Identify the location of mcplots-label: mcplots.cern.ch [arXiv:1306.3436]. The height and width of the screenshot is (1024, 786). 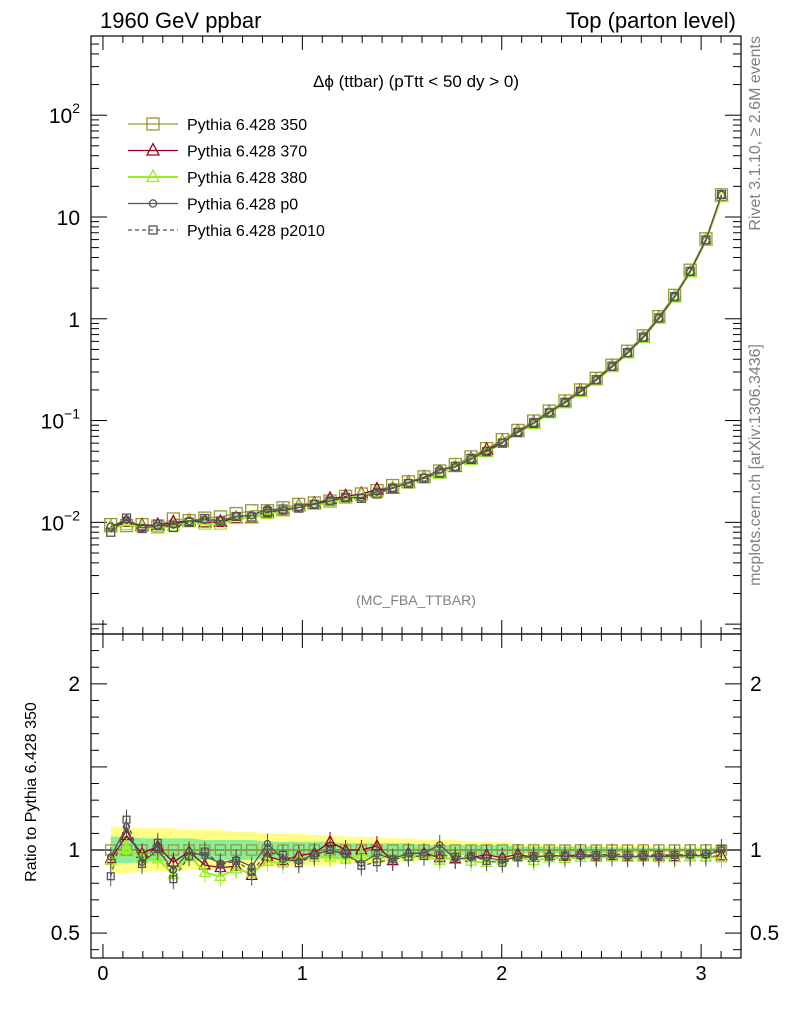
(755, 465).